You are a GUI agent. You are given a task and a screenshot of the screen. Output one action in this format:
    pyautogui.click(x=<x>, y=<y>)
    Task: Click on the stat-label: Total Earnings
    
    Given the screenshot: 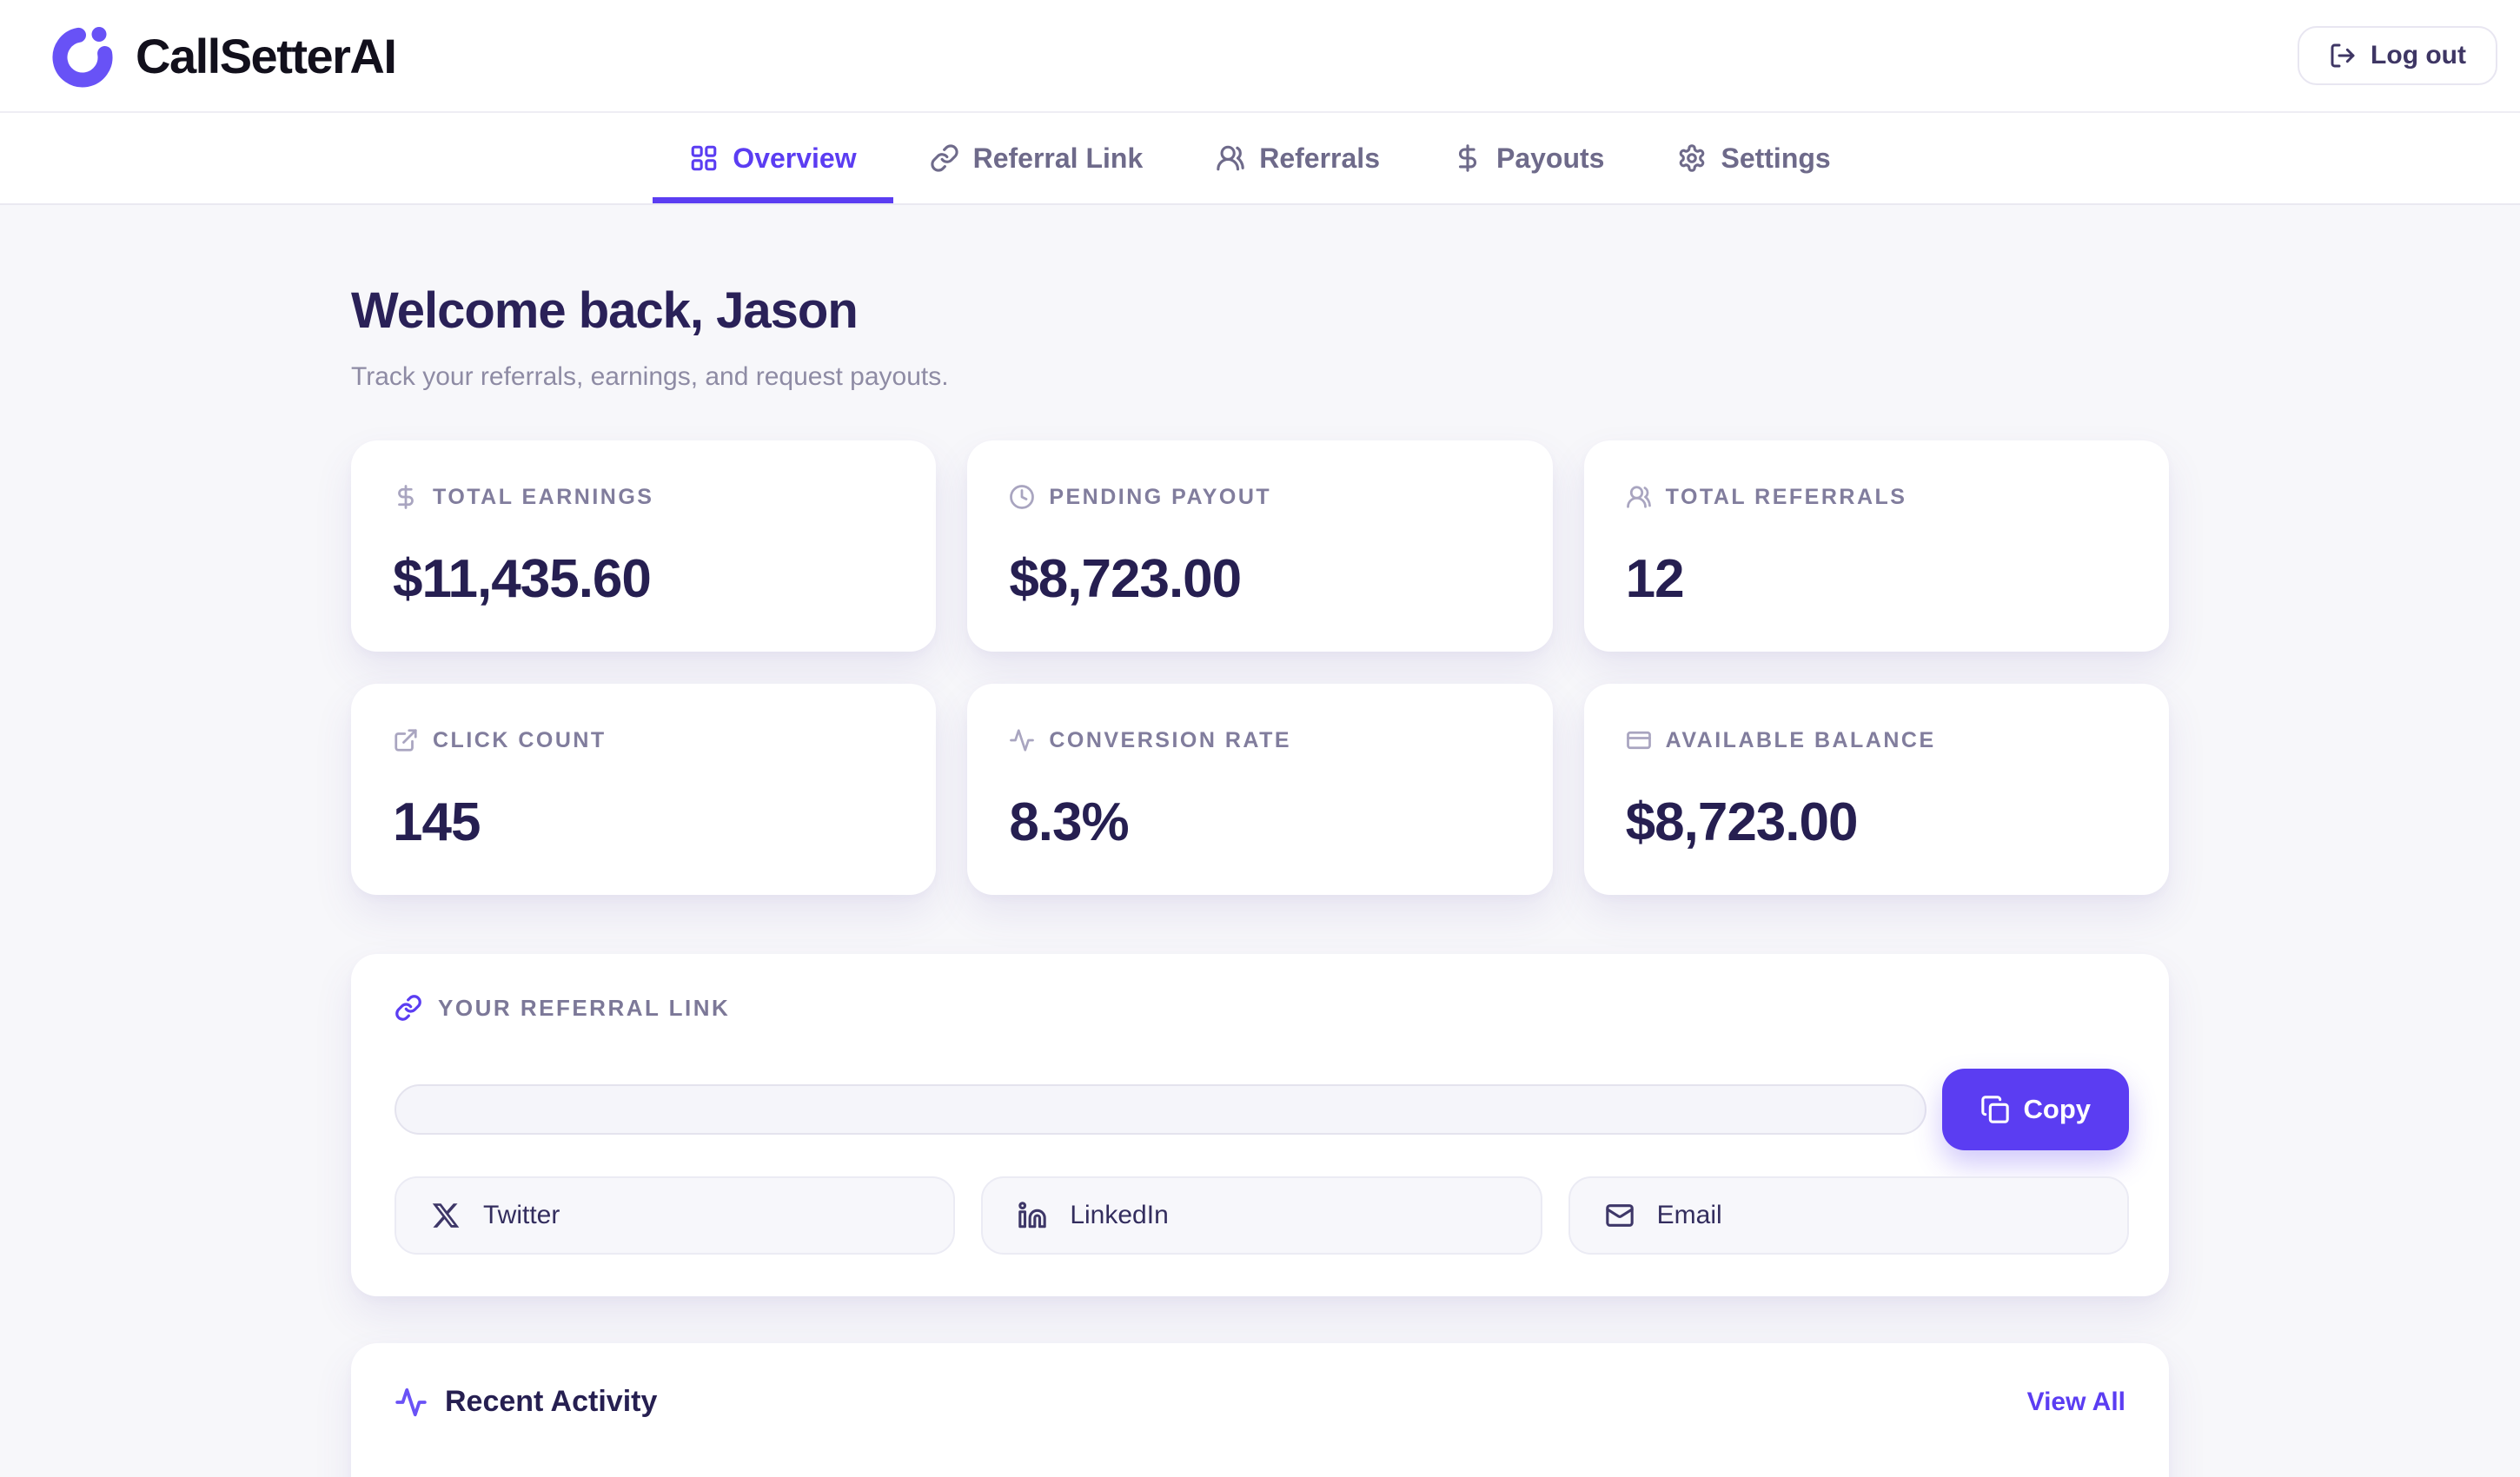 What is the action you would take?
    pyautogui.click(x=543, y=496)
    